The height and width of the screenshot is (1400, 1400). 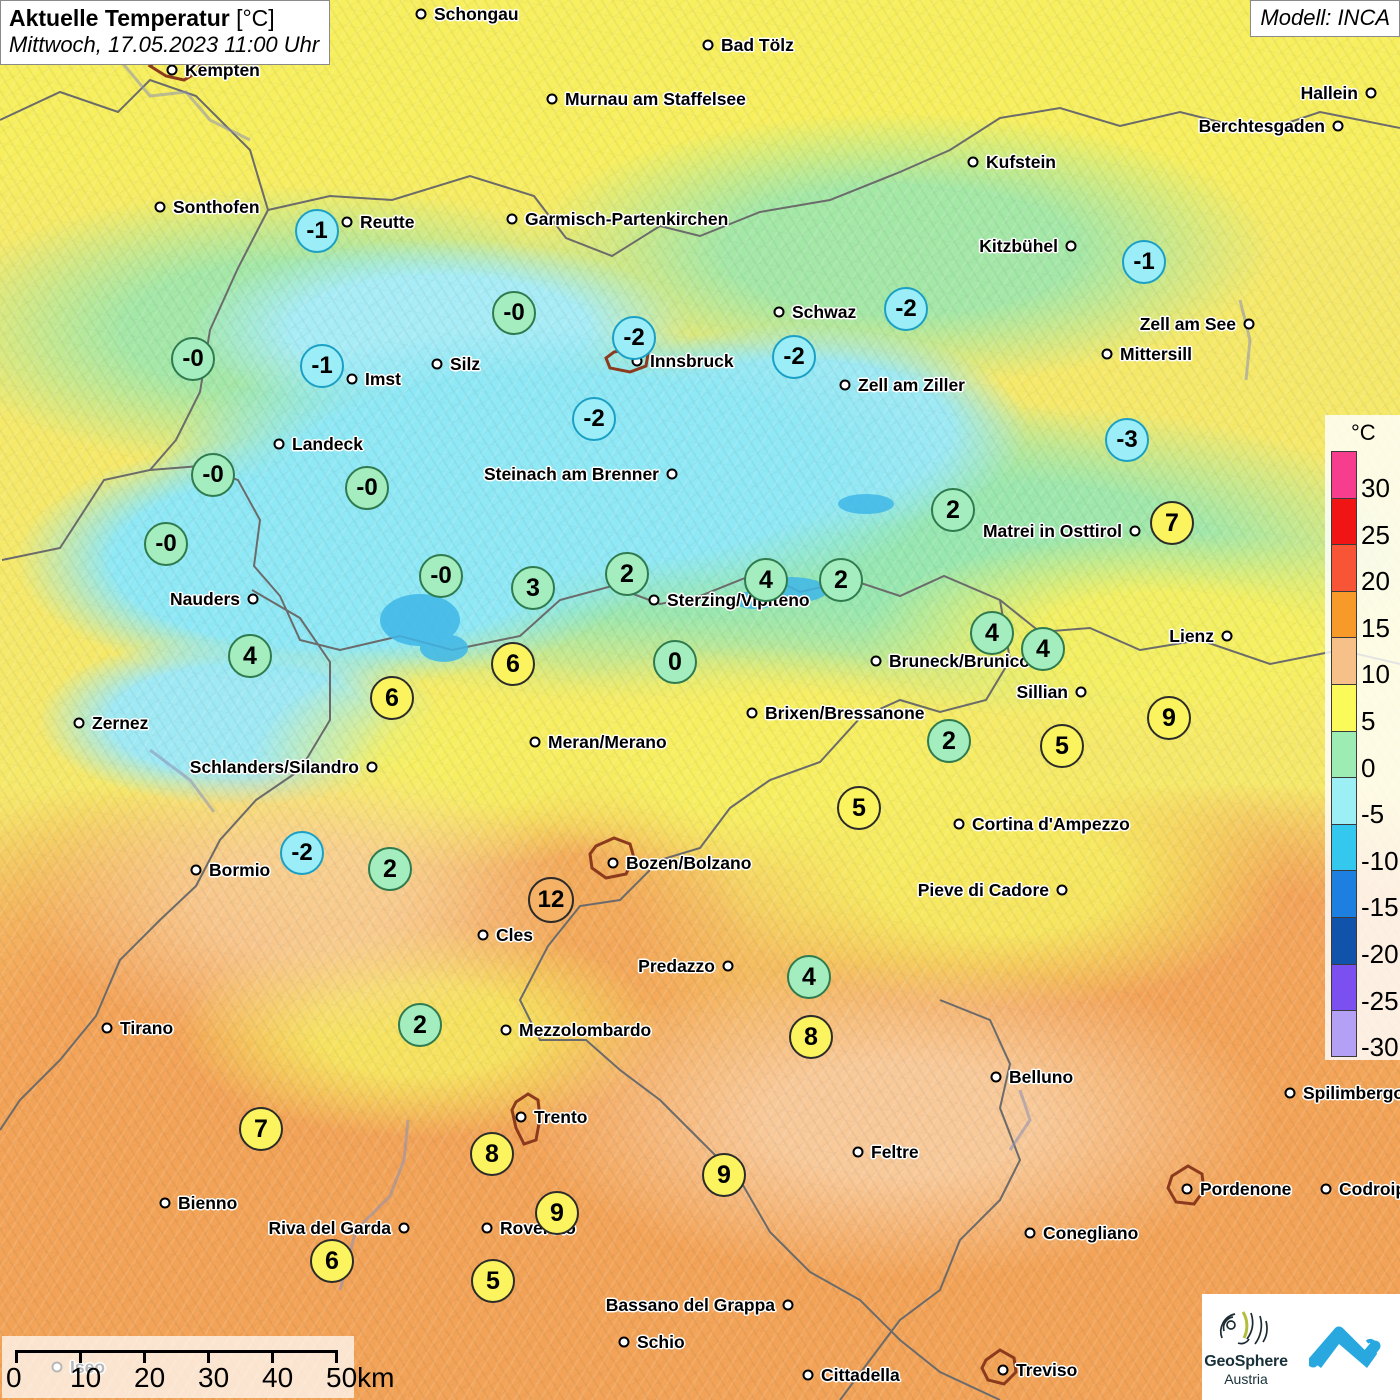 What do you see at coordinates (147, 1028) in the screenshot?
I see `city-label: Tirano` at bounding box center [147, 1028].